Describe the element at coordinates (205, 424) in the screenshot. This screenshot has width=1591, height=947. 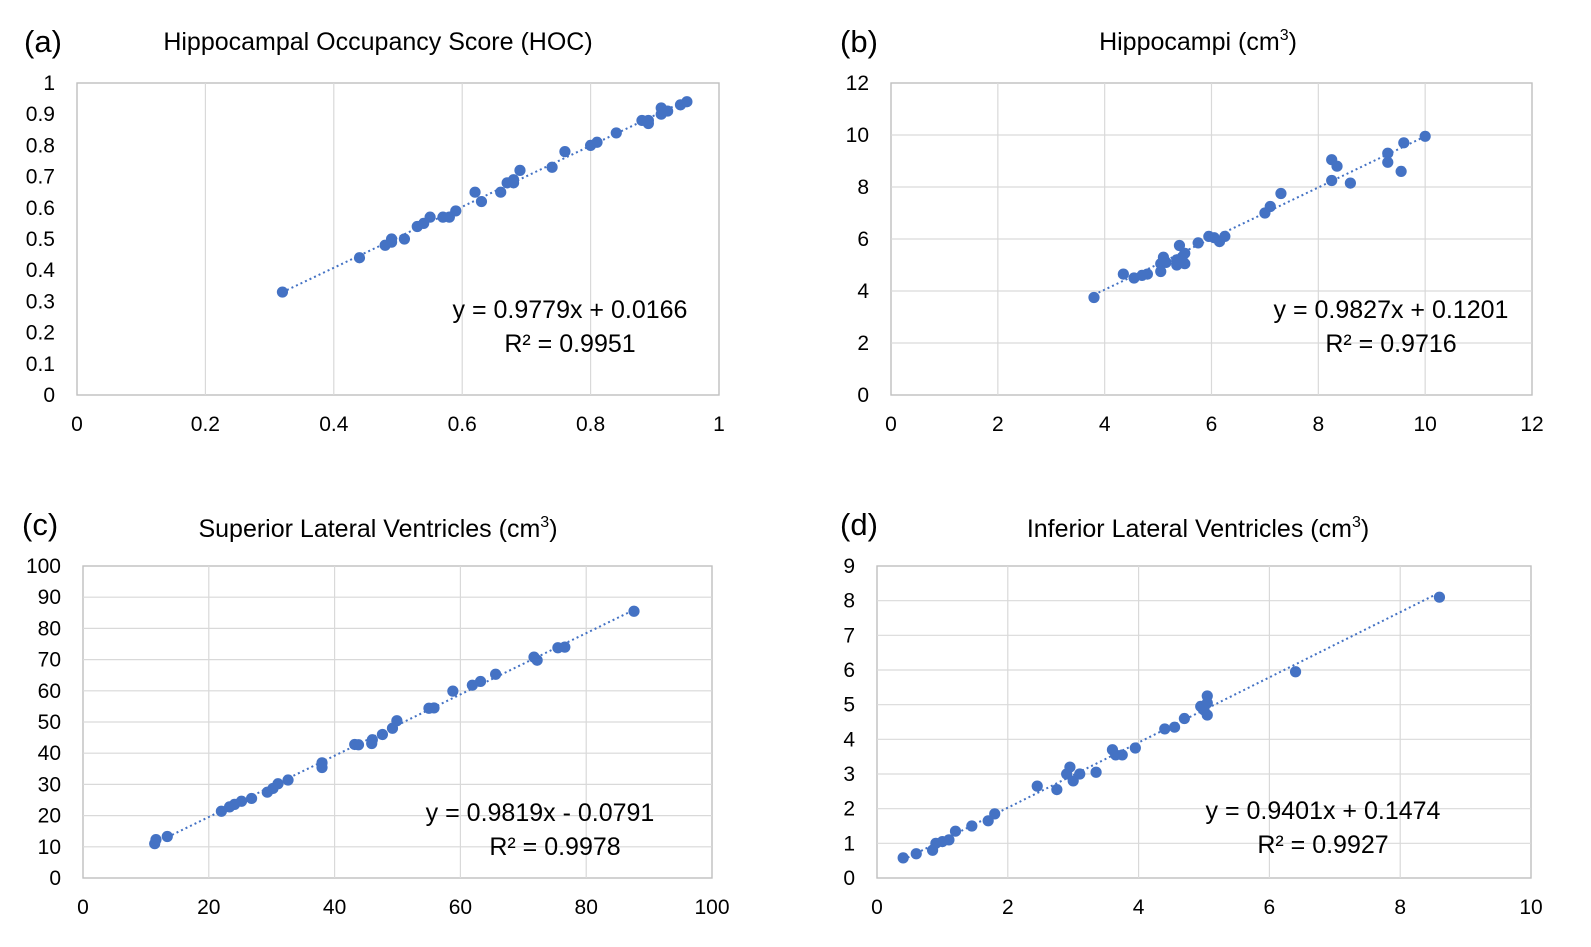
I see `x-tick-label: 0.2` at that location.